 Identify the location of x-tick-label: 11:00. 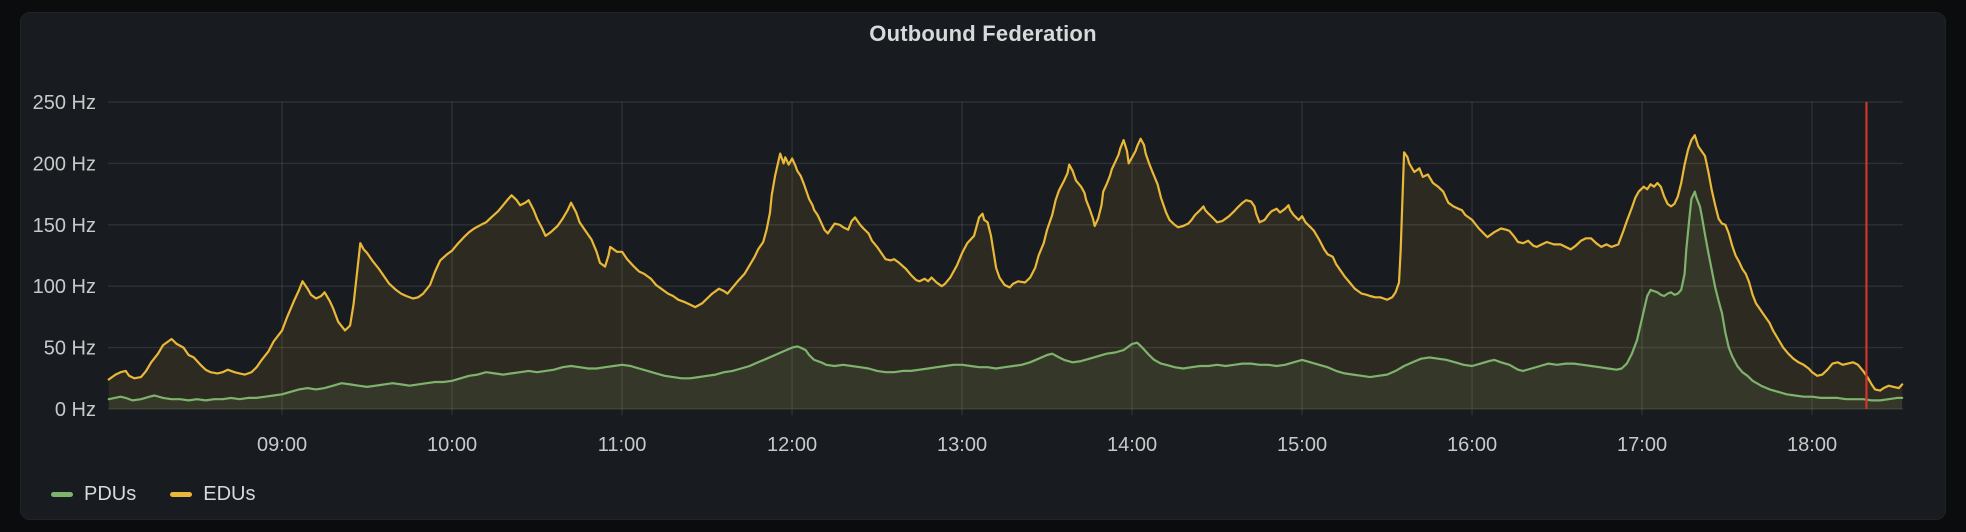
(622, 445).